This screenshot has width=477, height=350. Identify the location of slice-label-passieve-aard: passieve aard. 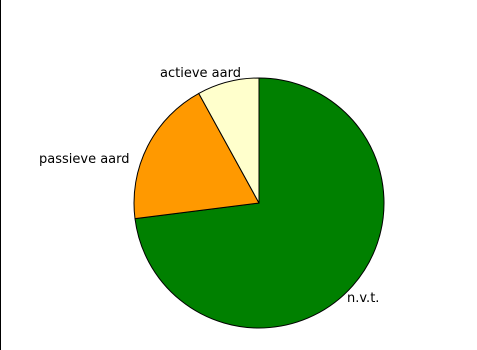
(84, 159).